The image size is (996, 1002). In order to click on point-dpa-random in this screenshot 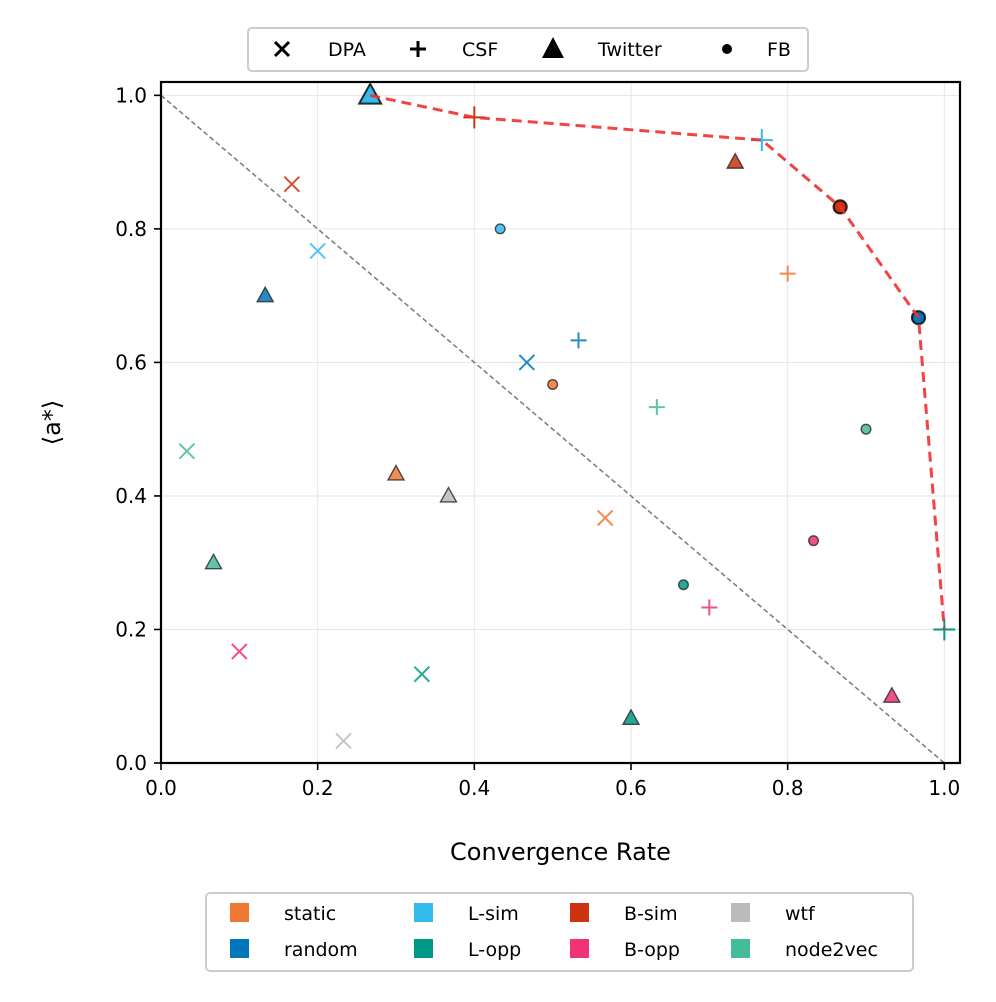, I will do `click(527, 362)`.